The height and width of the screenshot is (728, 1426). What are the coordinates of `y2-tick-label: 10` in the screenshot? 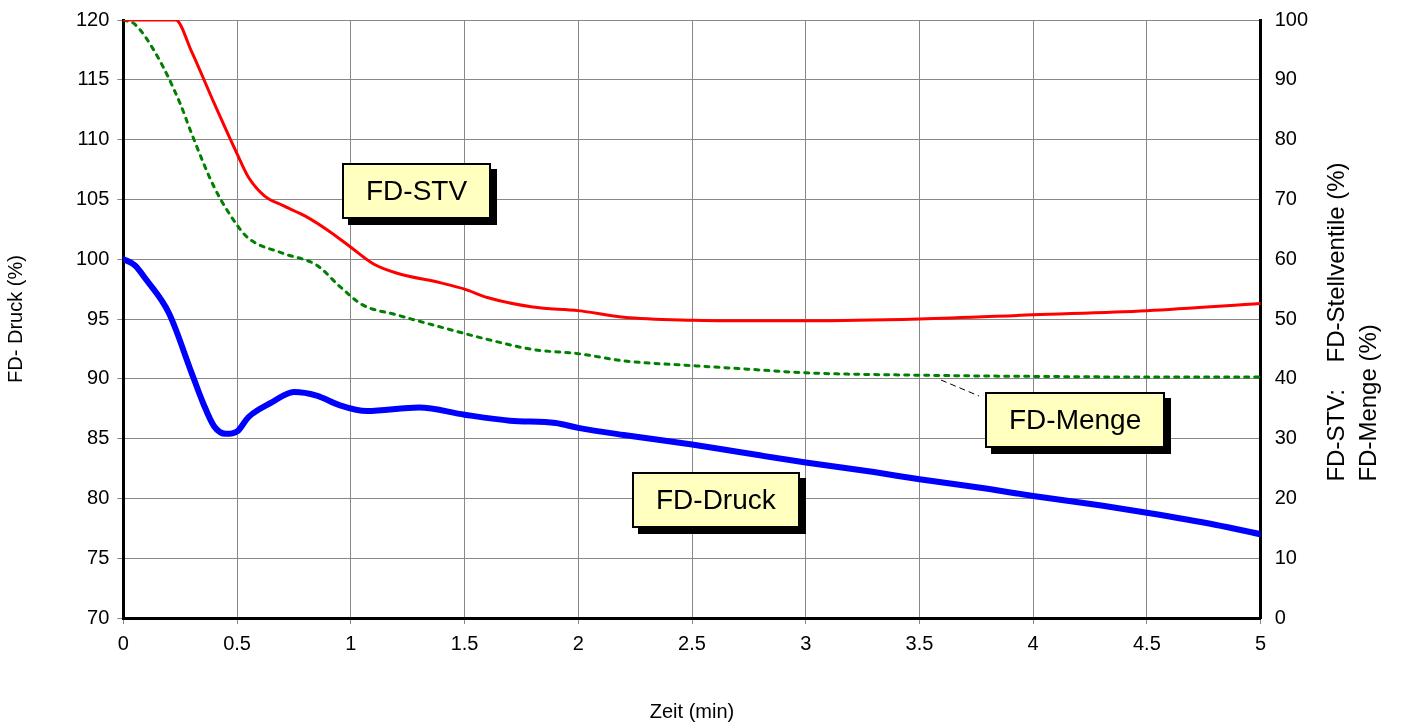 It's located at (1285, 556).